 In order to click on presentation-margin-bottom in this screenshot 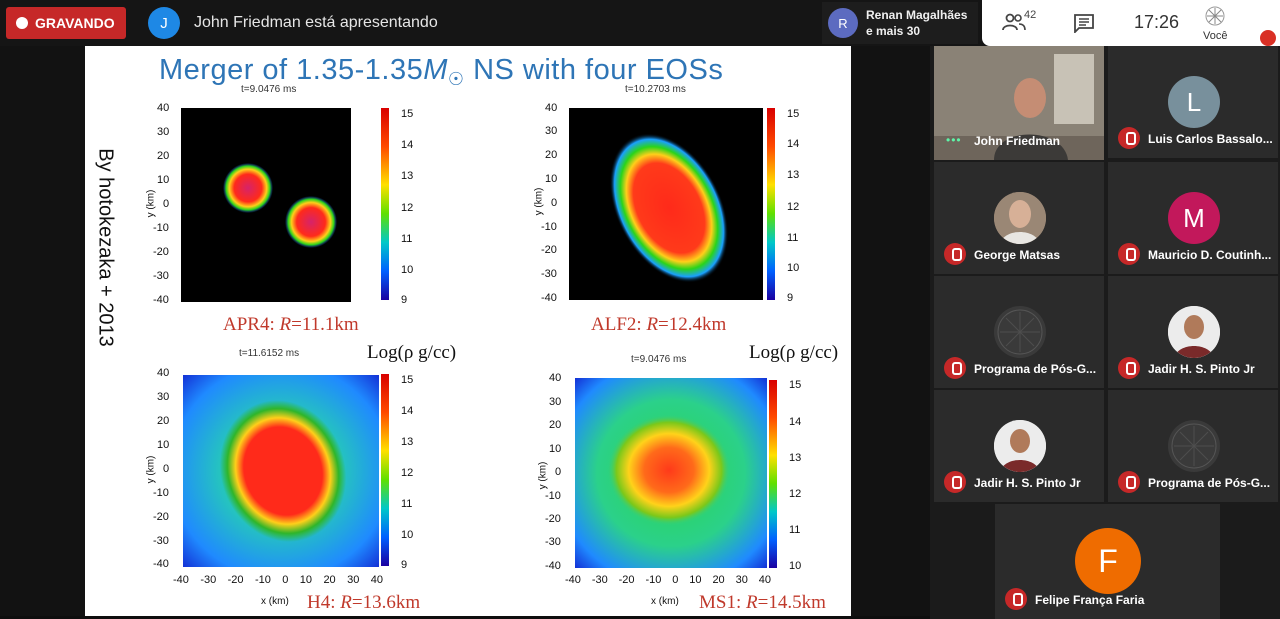, I will do `click(465, 617)`.